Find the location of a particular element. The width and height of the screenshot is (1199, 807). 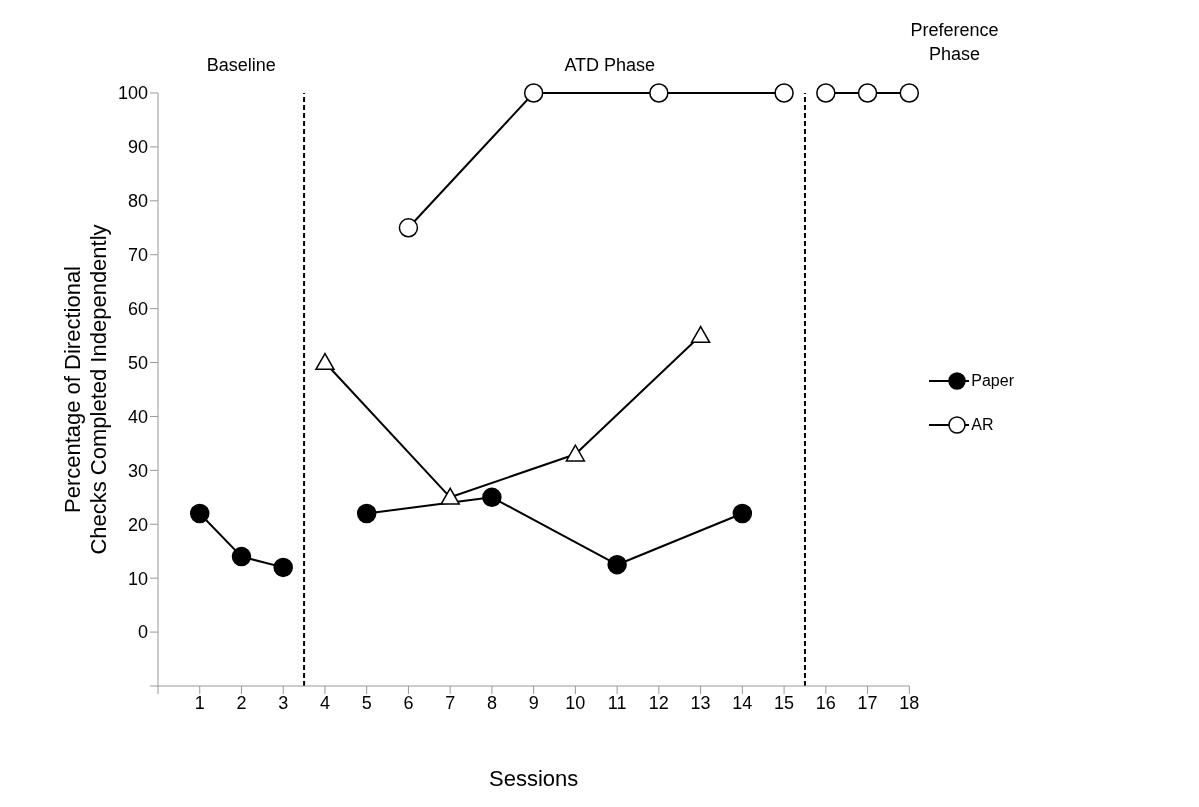

x-tick-label: 10 is located at coordinates (575, 702).